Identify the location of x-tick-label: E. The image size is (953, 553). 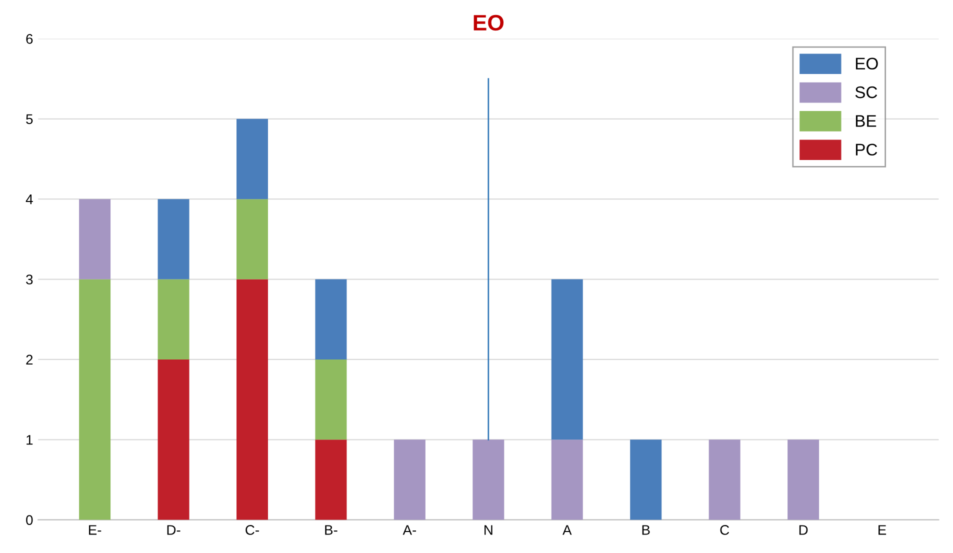
(882, 530).